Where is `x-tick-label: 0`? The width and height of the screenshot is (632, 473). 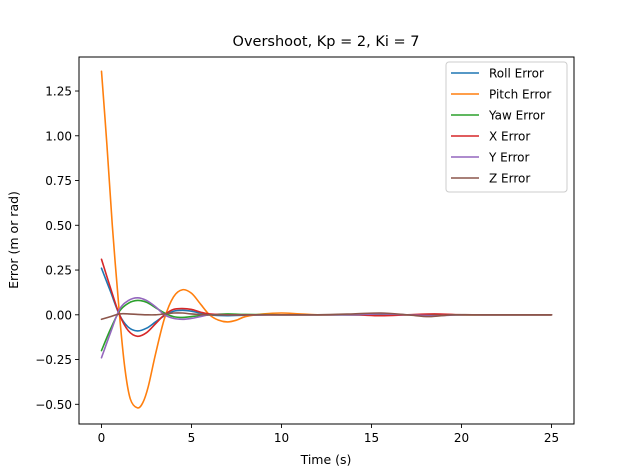
x-tick-label: 0 is located at coordinates (102, 438).